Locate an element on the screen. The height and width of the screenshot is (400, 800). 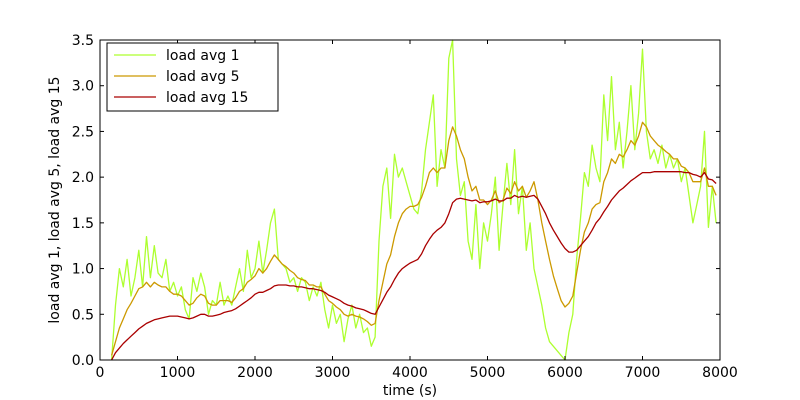
y-tick-label: 0.5 is located at coordinates (83, 315).